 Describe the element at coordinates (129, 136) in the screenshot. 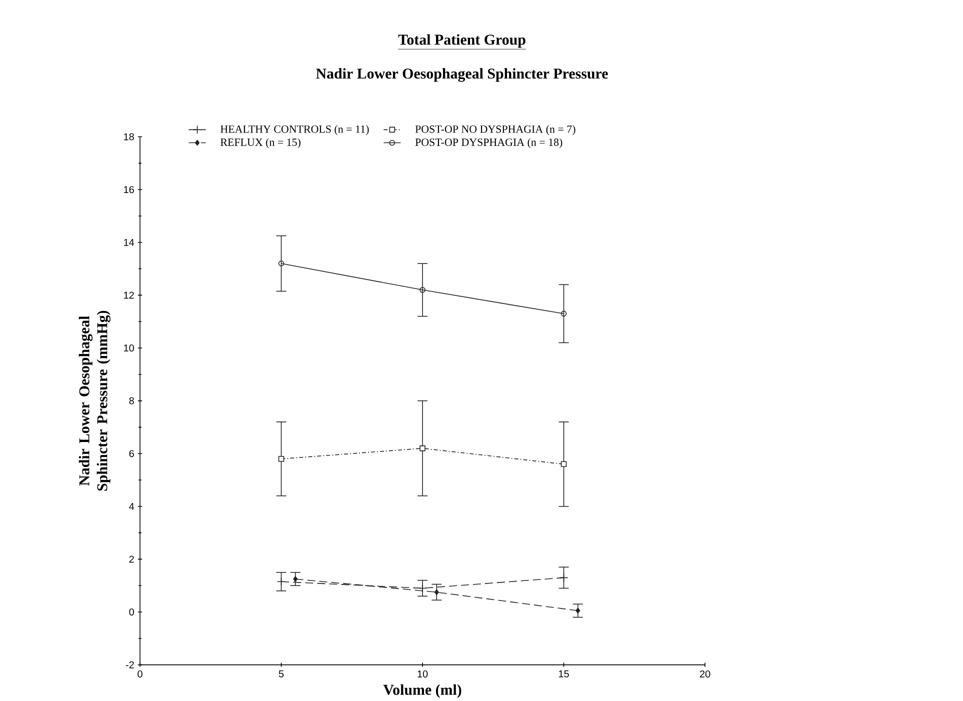

I see `y-tick-label: 18` at that location.